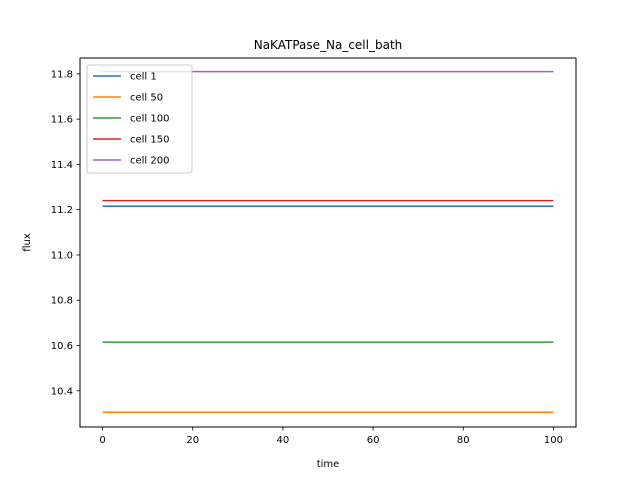  Describe the element at coordinates (62, 346) in the screenshot. I see `y-tick-label: 10.6` at that location.